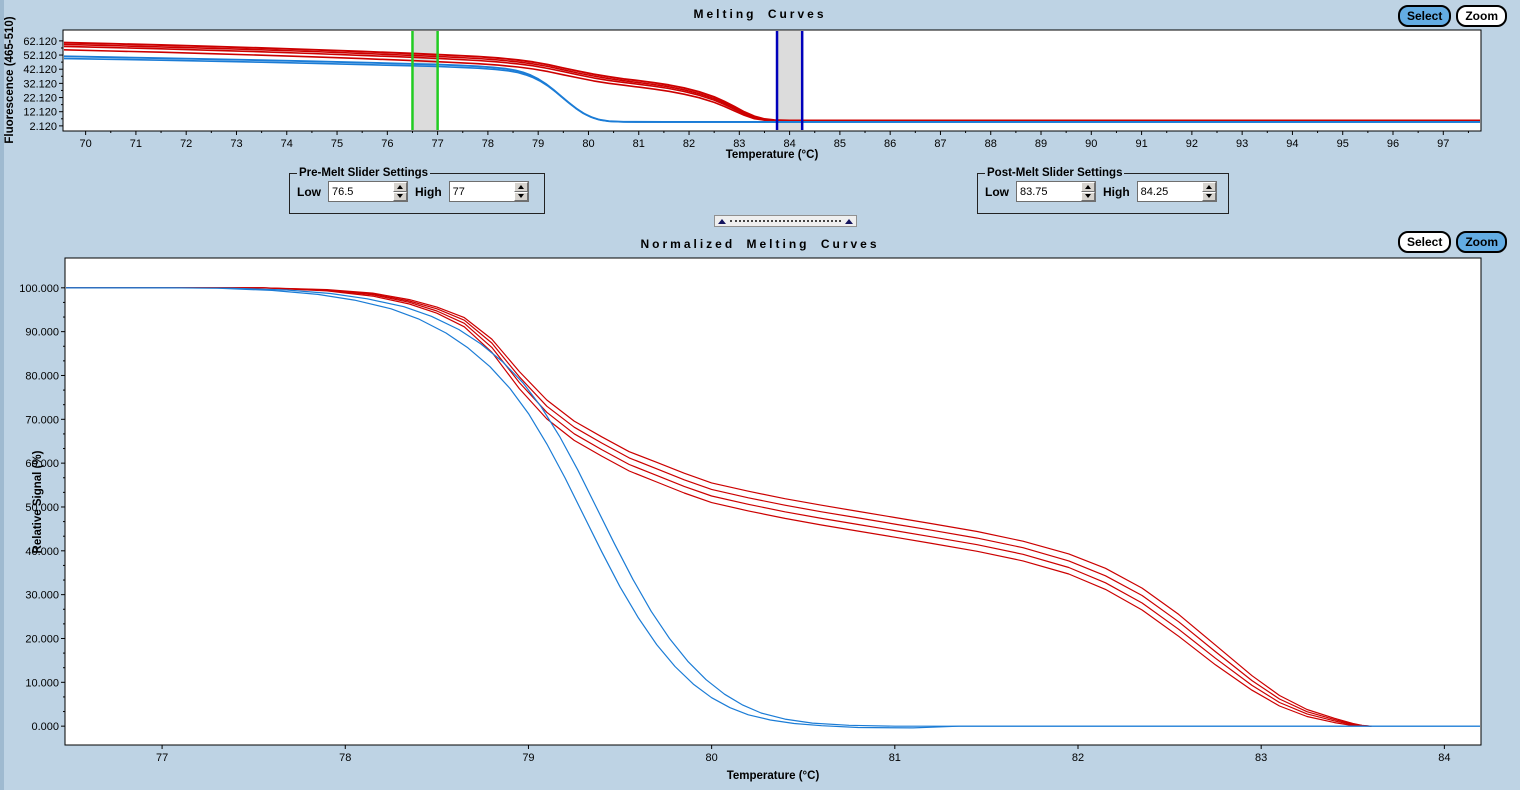  What do you see at coordinates (1049, 191) in the screenshot?
I see `post-melt-low-input` at bounding box center [1049, 191].